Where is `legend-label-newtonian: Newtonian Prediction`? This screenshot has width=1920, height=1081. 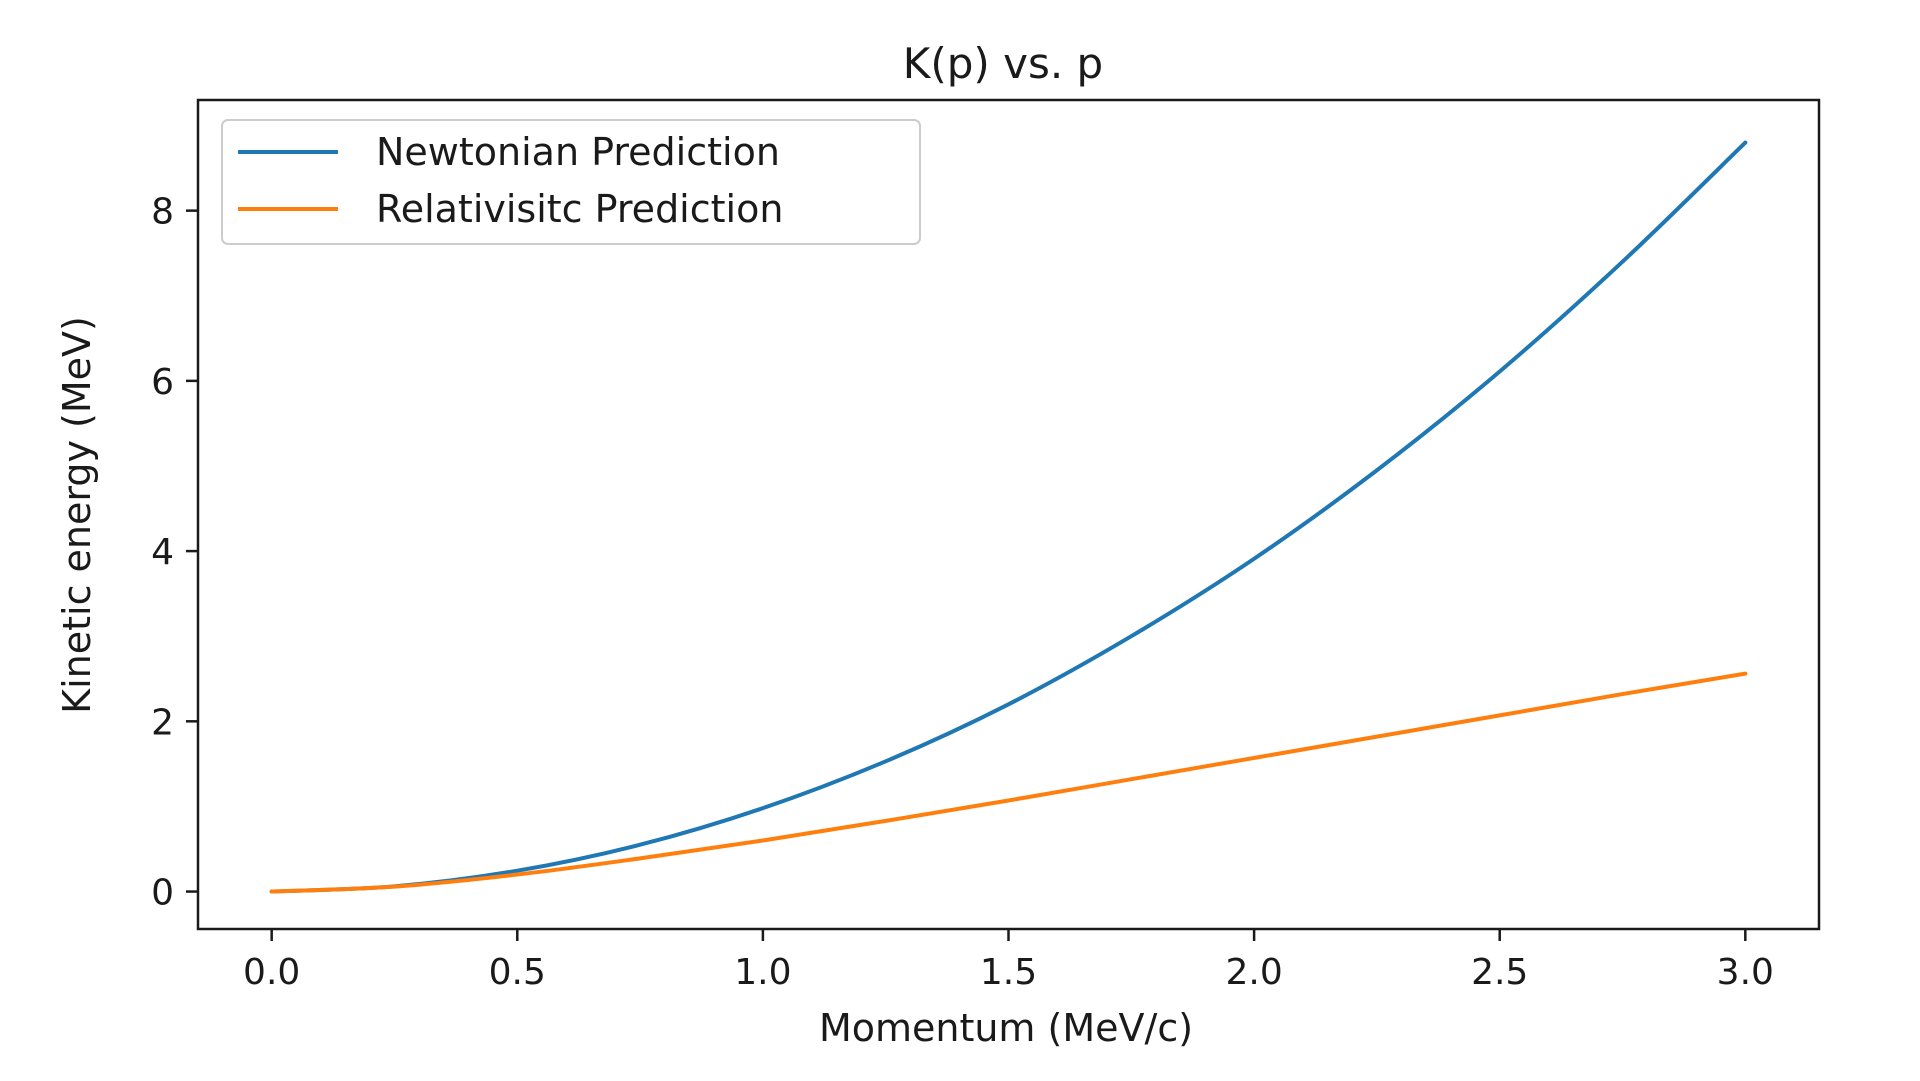
legend-label-newtonian: Newtonian Prediction is located at coordinates (578, 152).